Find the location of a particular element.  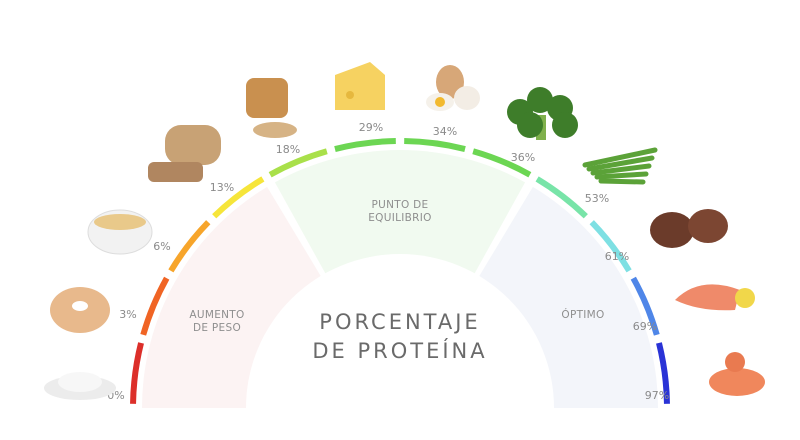

zone-label-weight-gain-2: DE PESO is located at coordinates (217, 328).